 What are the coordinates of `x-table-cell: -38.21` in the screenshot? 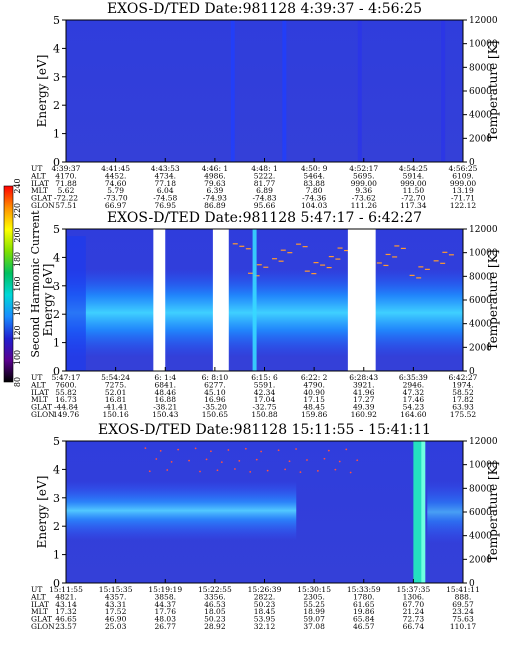 It's located at (165, 407).